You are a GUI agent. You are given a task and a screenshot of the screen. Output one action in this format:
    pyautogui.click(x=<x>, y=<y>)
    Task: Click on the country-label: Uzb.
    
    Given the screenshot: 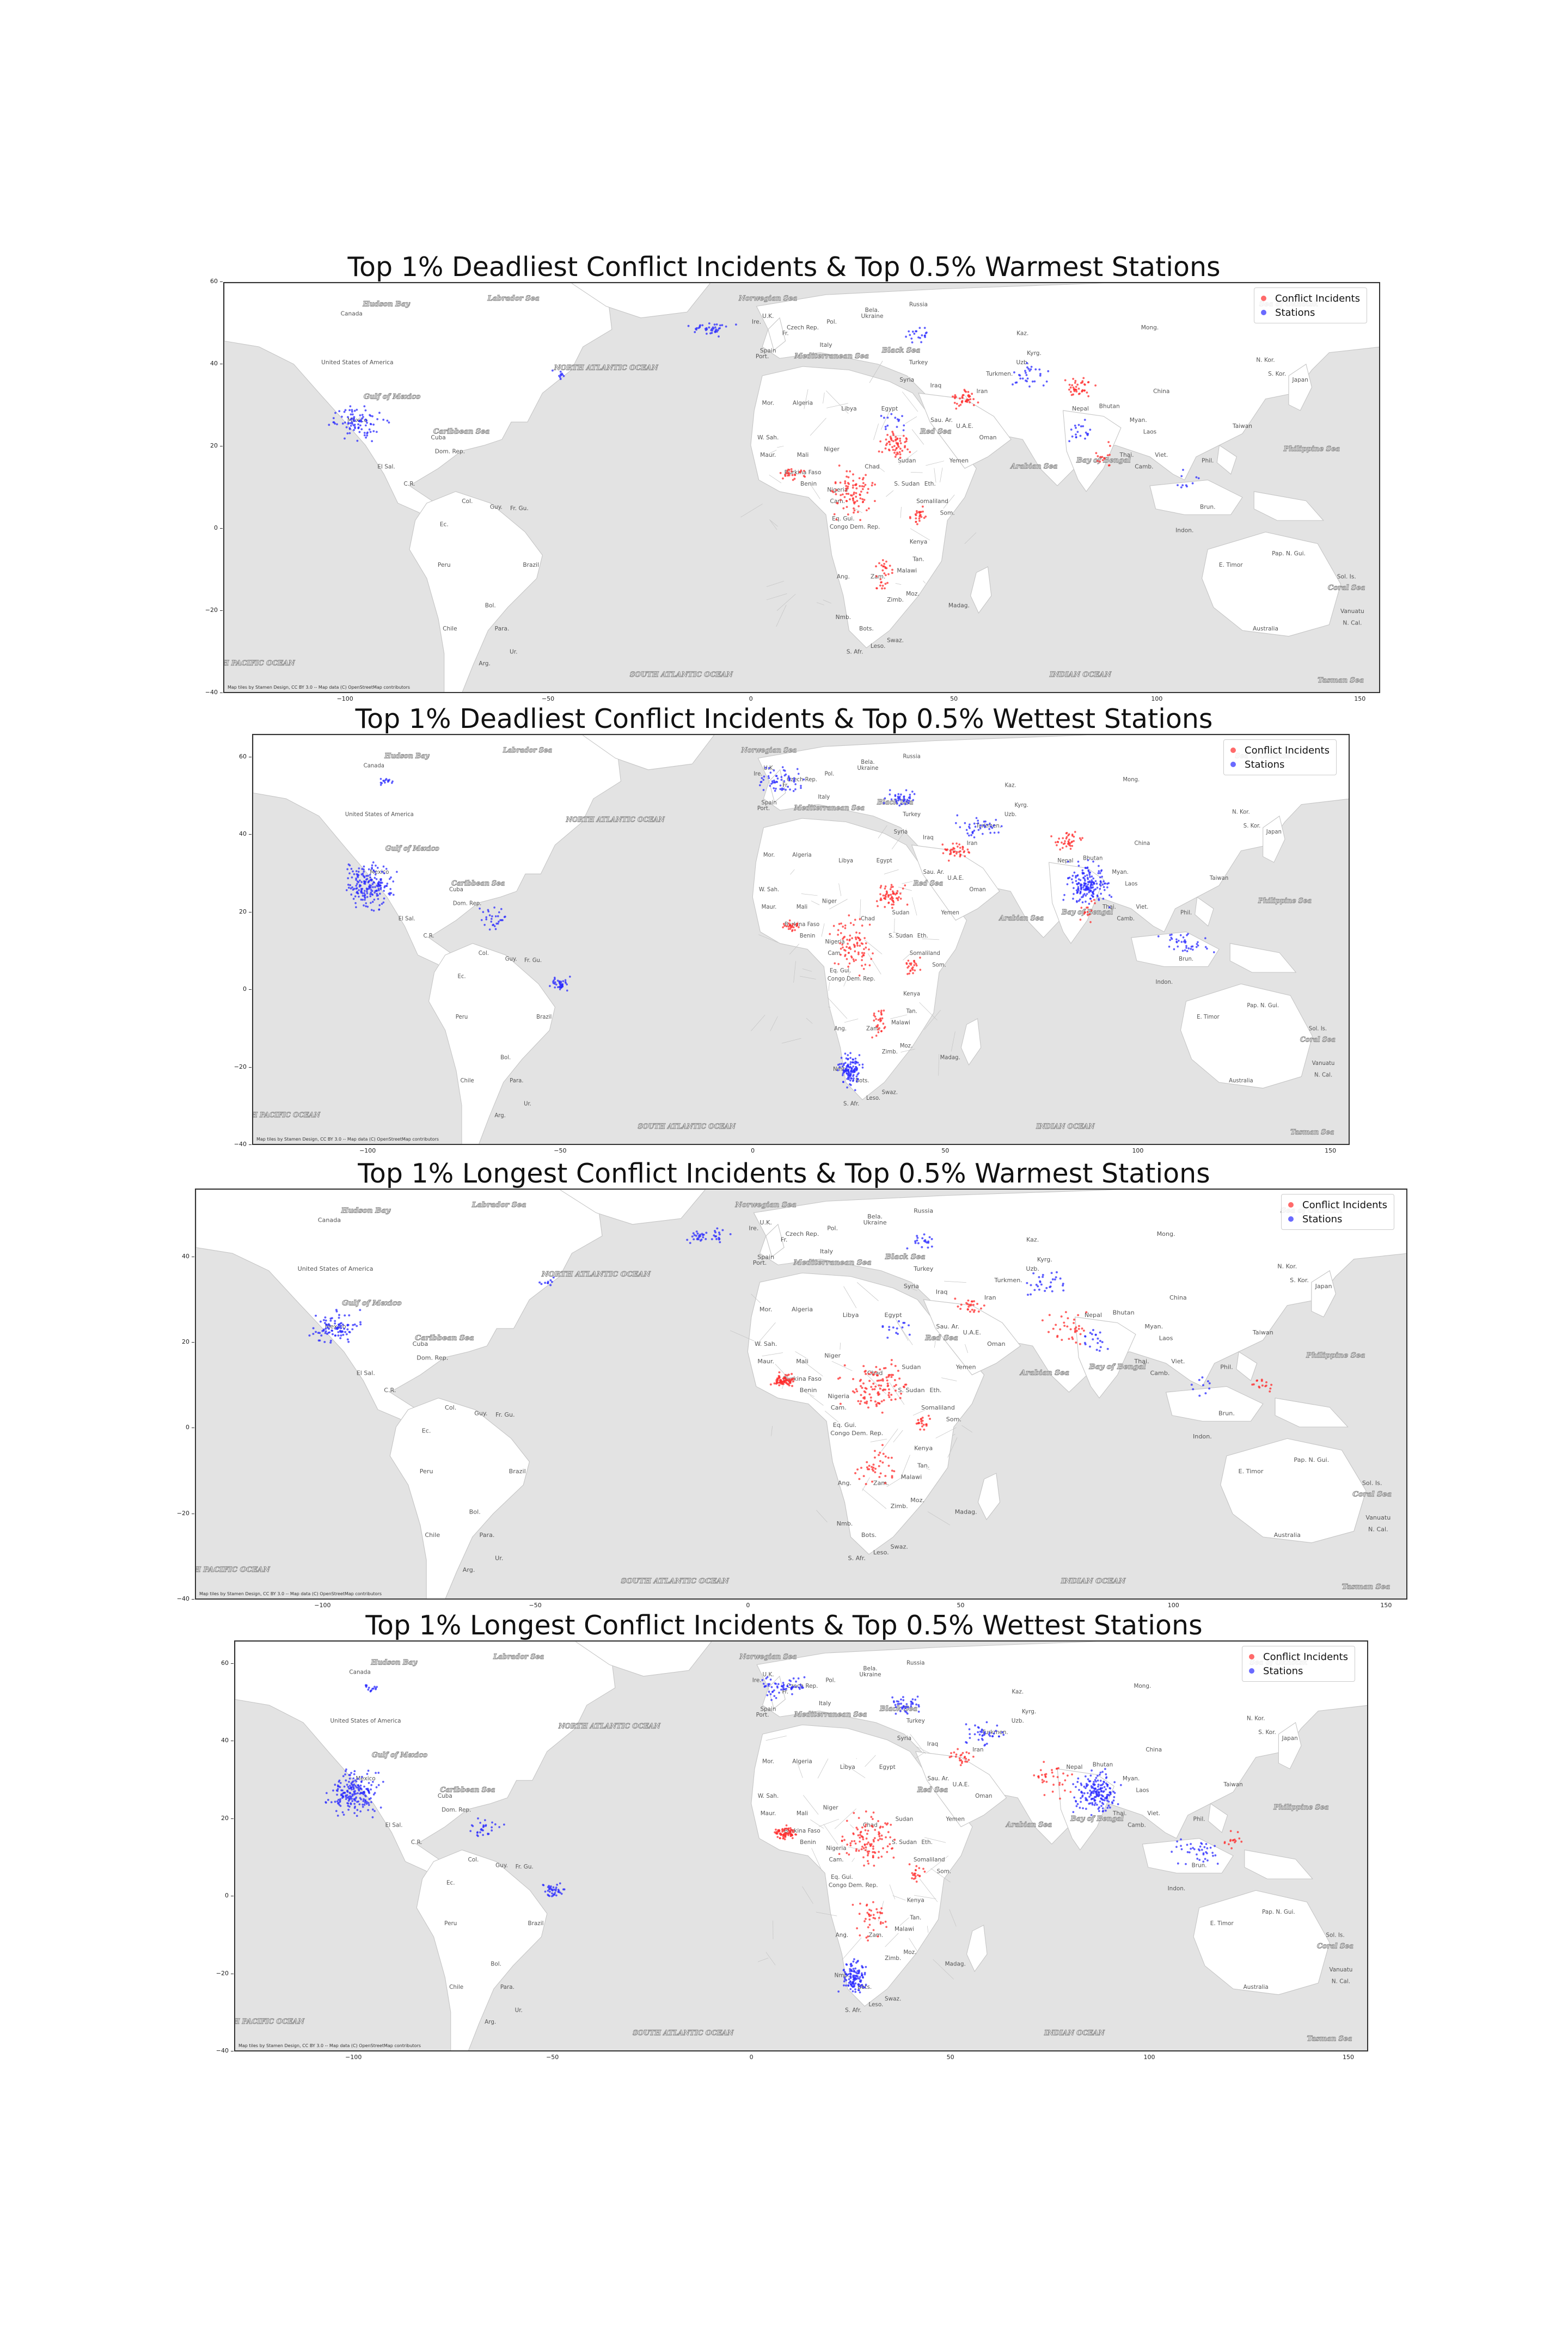 What is the action you would take?
    pyautogui.click(x=1032, y=1268)
    